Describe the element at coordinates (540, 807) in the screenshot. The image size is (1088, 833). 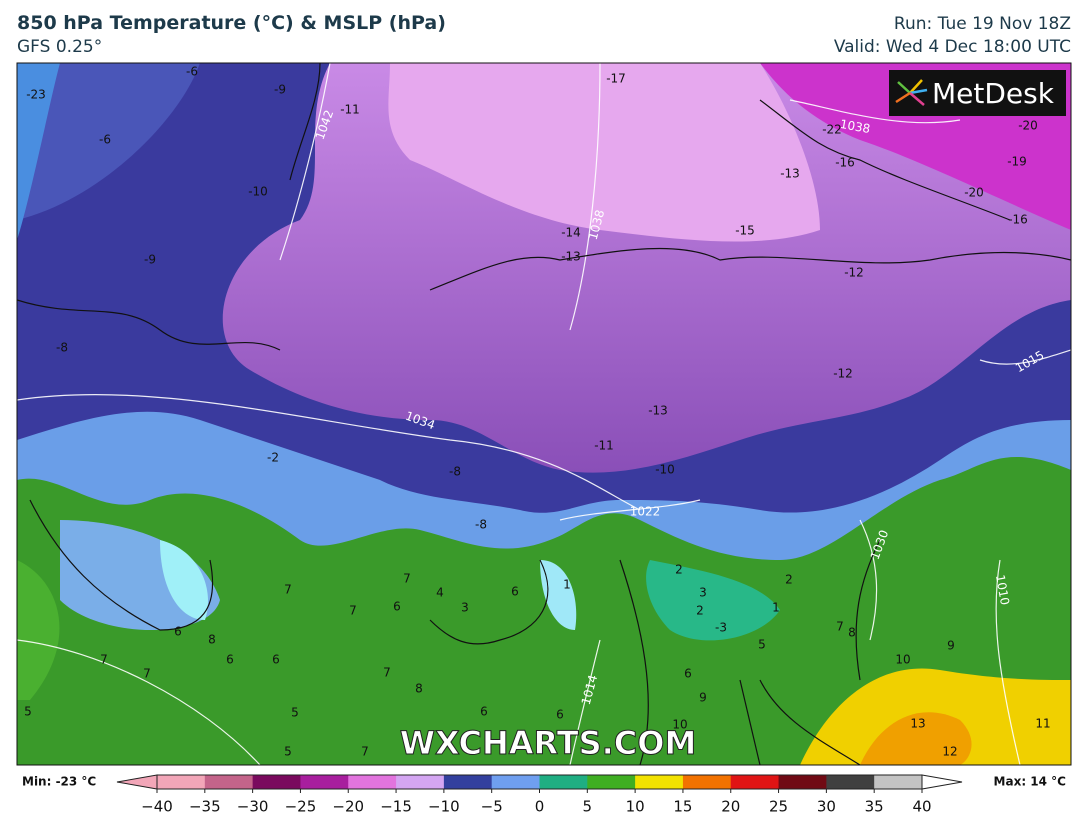
I see `colorbar-tick-label: 0` at that location.